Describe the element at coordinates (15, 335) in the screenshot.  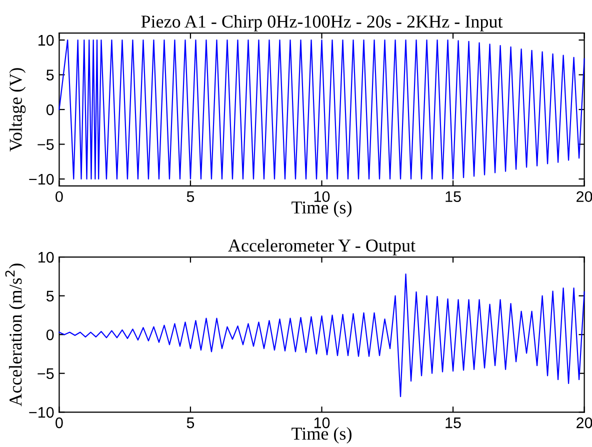
I see `y-axis-title: Acceleration (m/s$^{2}$)` at that location.